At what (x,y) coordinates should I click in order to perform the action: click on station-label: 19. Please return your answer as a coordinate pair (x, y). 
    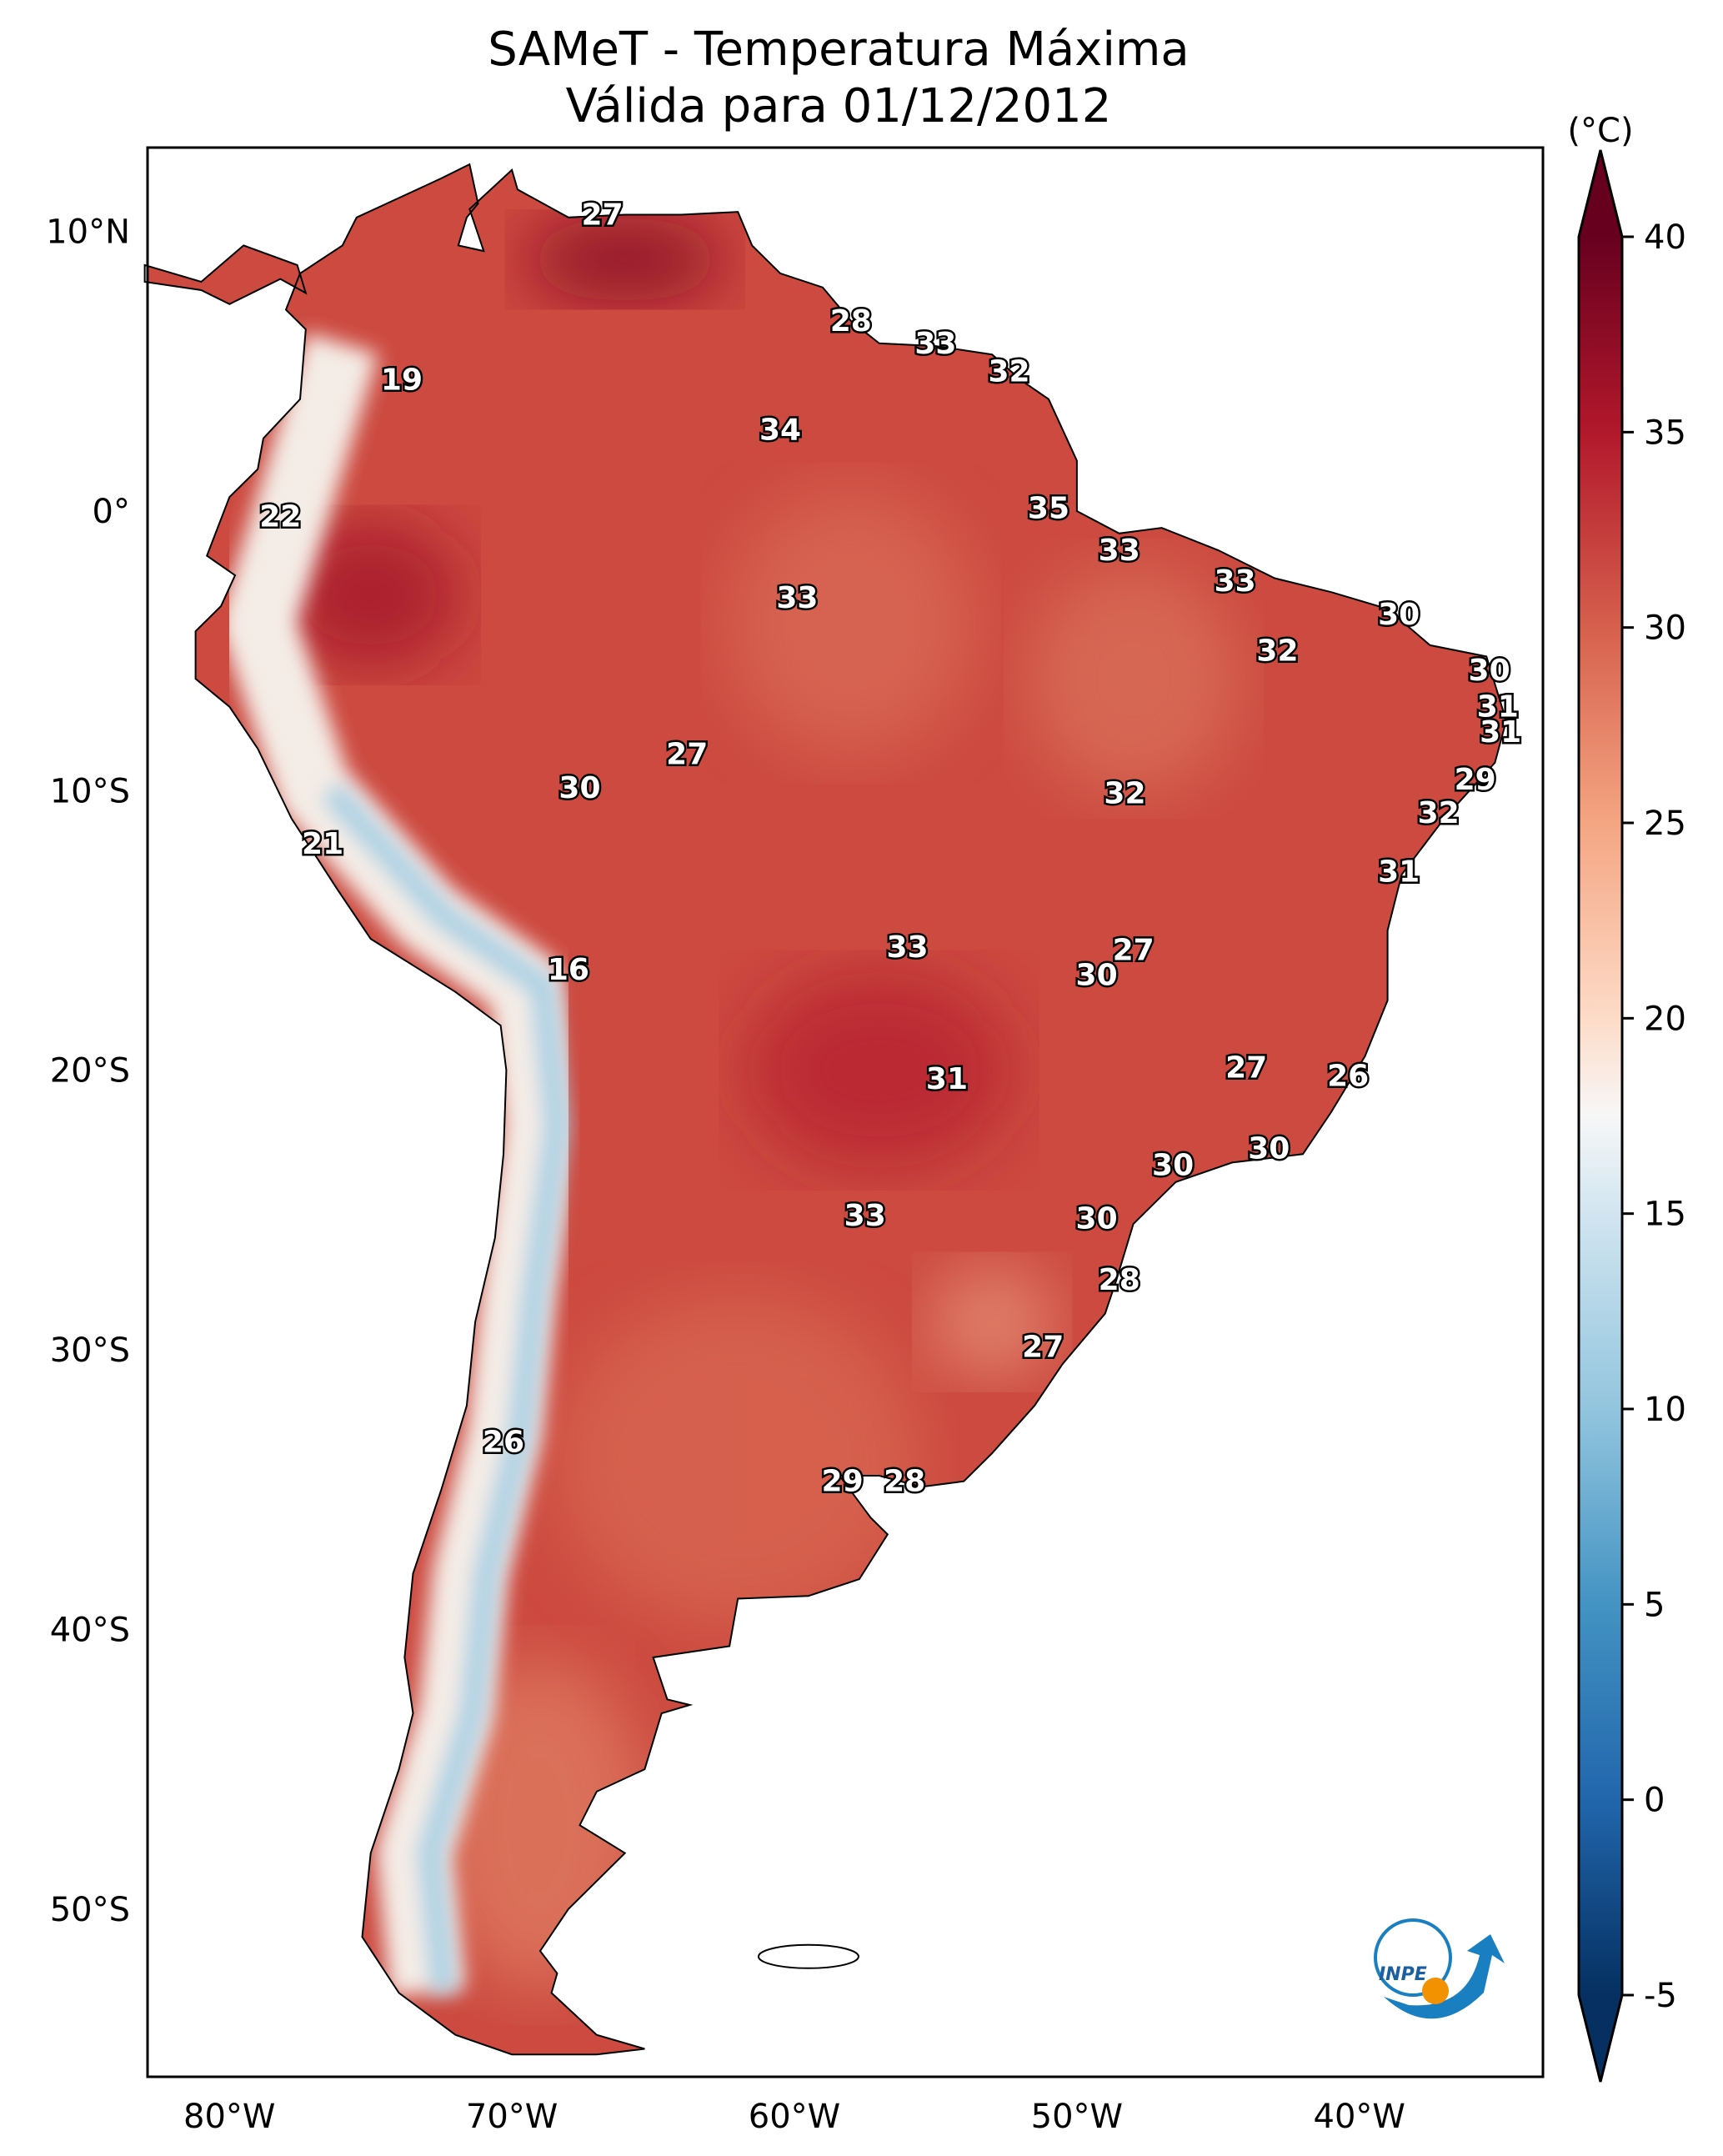
    Looking at the image, I should click on (402, 380).